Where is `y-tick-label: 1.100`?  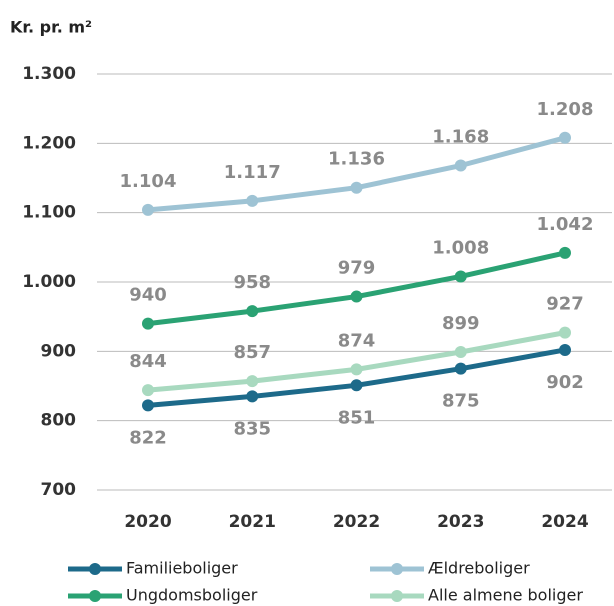 y-tick-label: 1.100 is located at coordinates (49, 213).